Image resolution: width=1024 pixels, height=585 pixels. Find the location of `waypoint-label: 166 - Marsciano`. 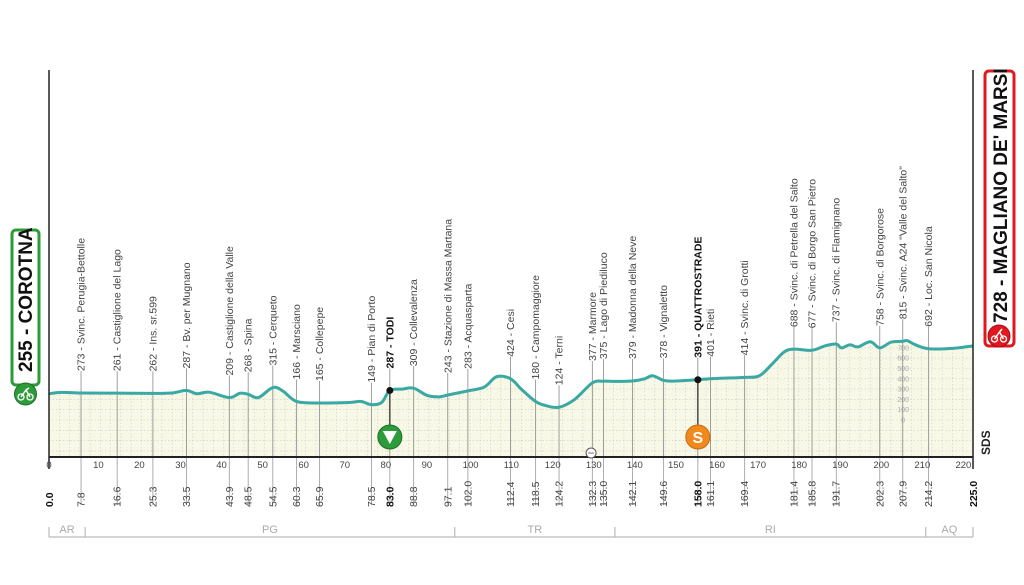

waypoint-label: 166 - Marsciano is located at coordinates (297, 341).